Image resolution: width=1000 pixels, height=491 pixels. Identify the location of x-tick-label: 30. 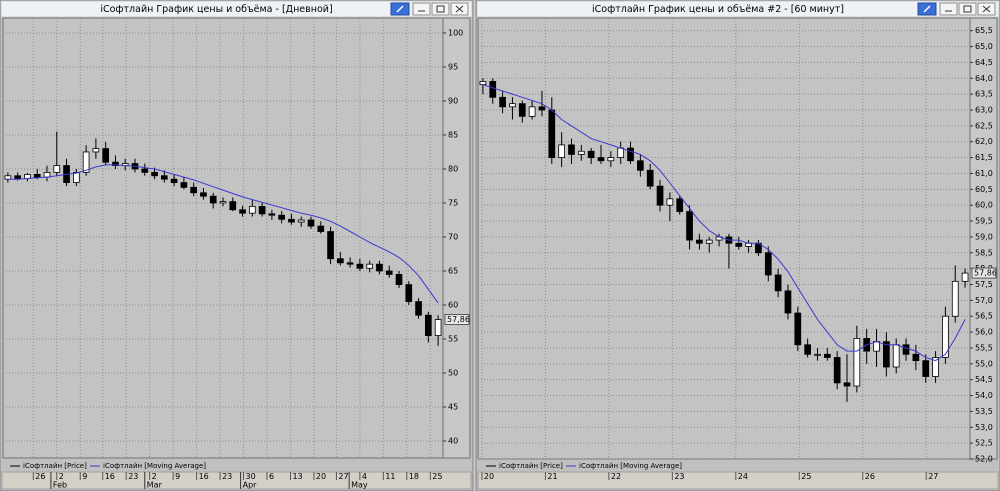
(251, 476).